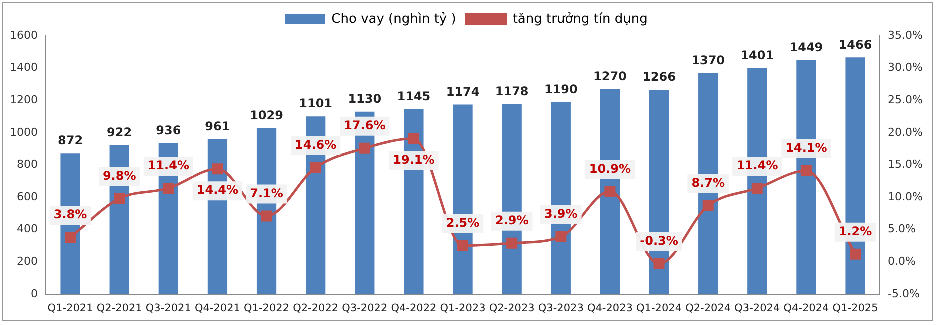 The image size is (937, 325). Describe the element at coordinates (757, 55) in the screenshot. I see `data-label: 1401` at that location.